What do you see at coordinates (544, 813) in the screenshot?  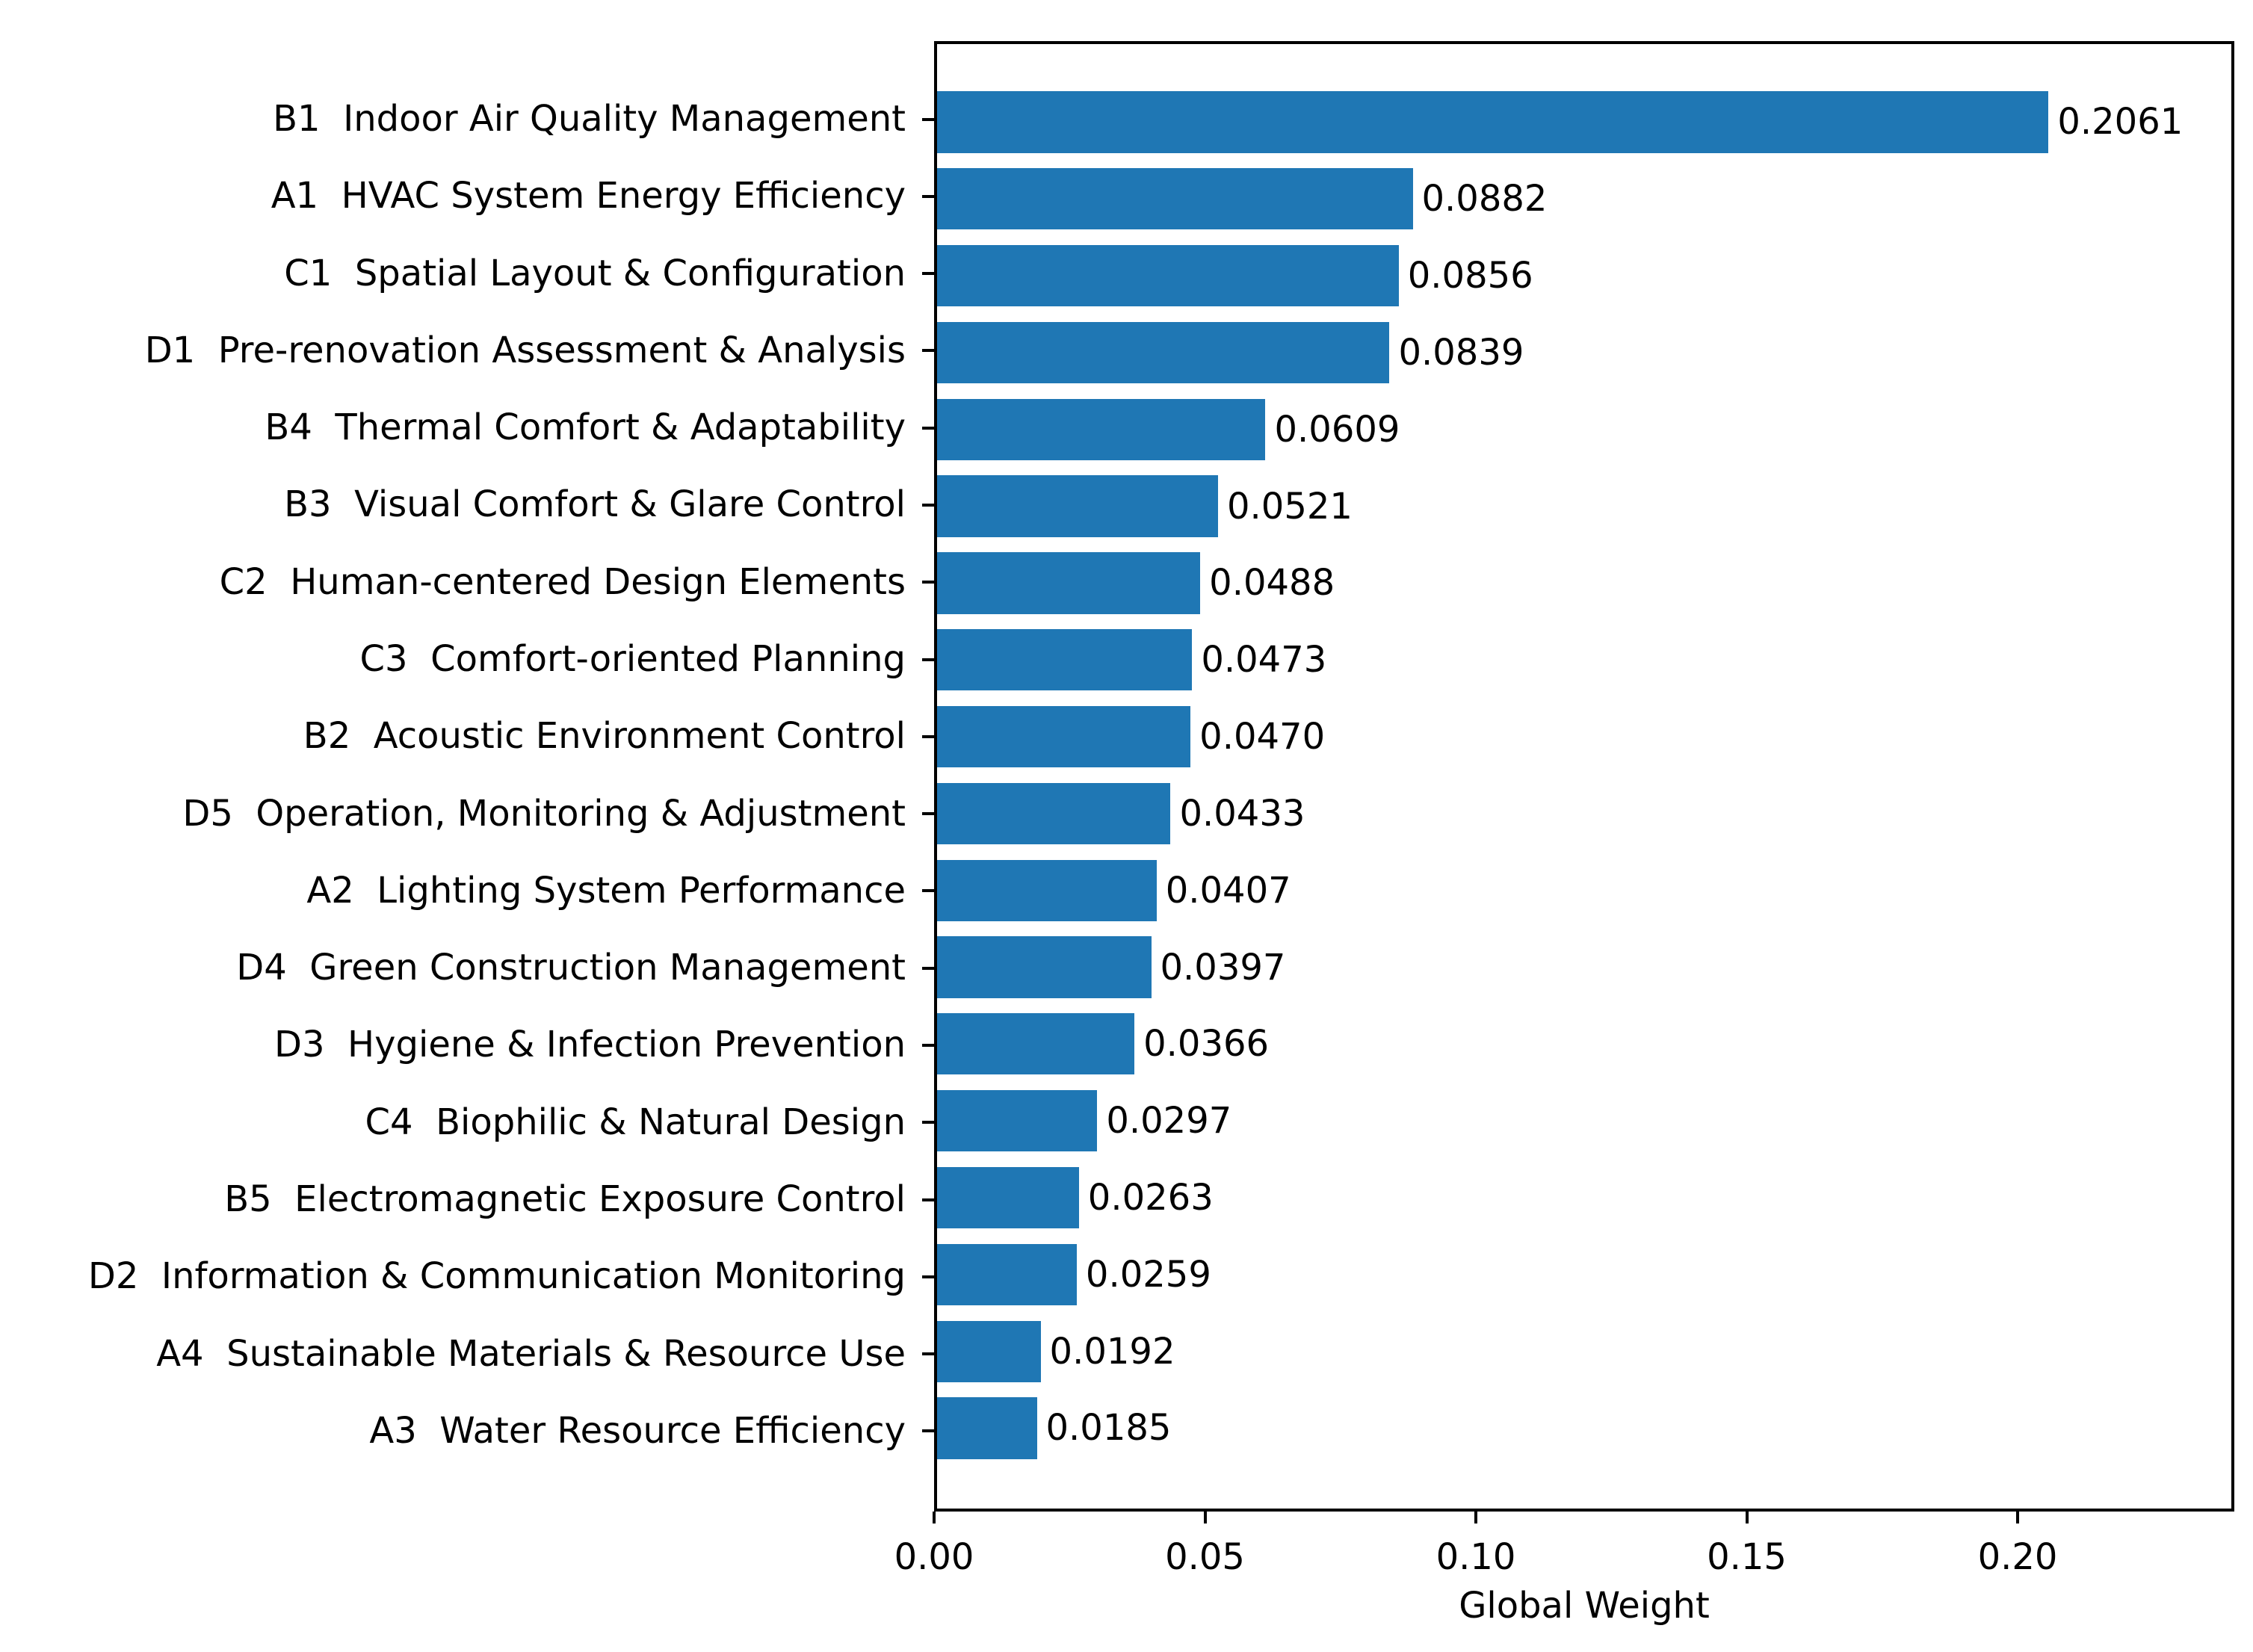 I see `category-label: D5 Operation, Monitoring & Adjustment` at bounding box center [544, 813].